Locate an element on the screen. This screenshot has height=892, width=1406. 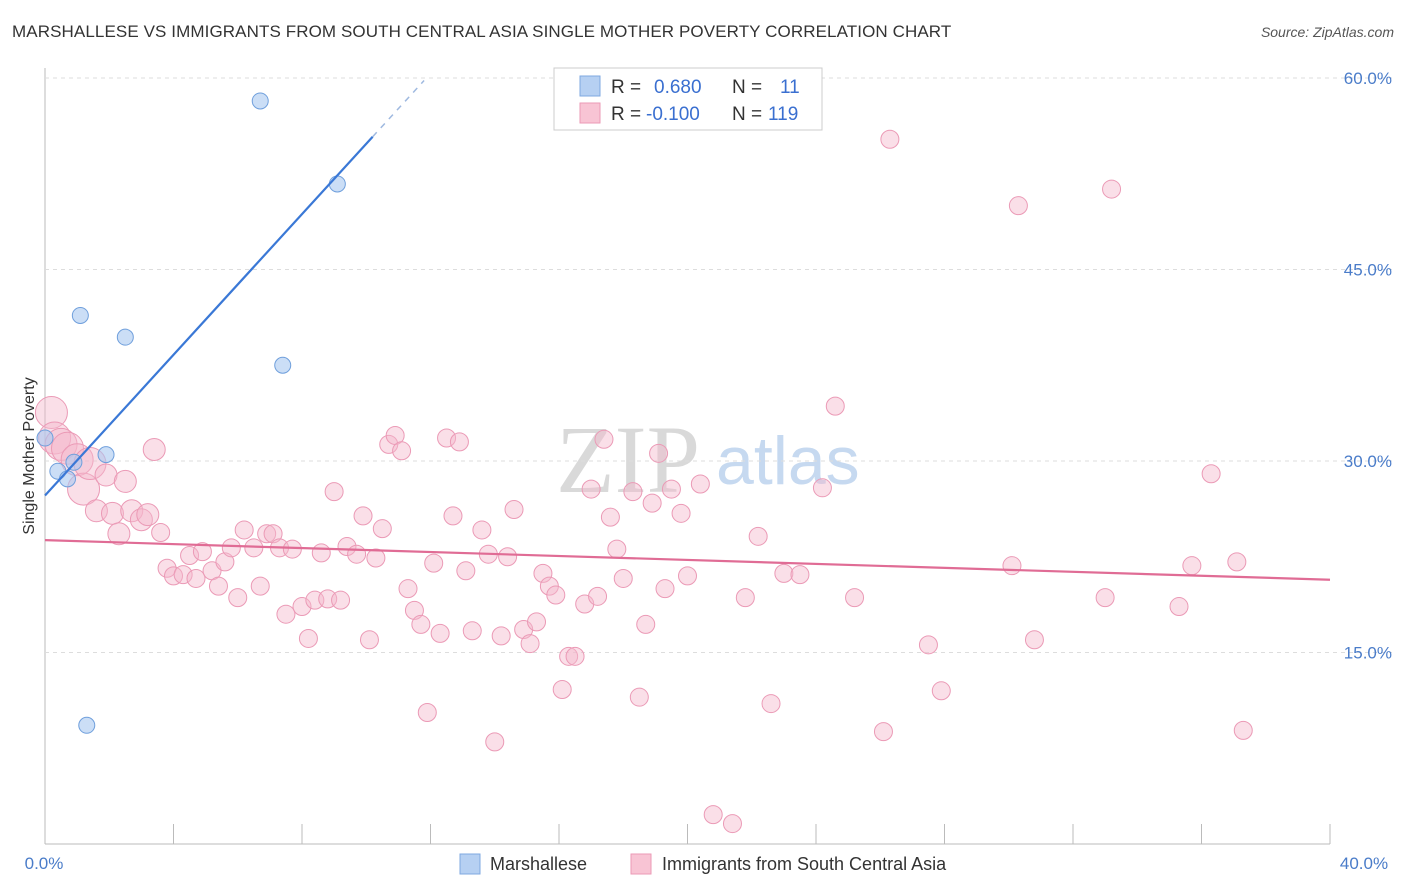
y-tick-label: 30.0% is located at coordinates (1368, 461).